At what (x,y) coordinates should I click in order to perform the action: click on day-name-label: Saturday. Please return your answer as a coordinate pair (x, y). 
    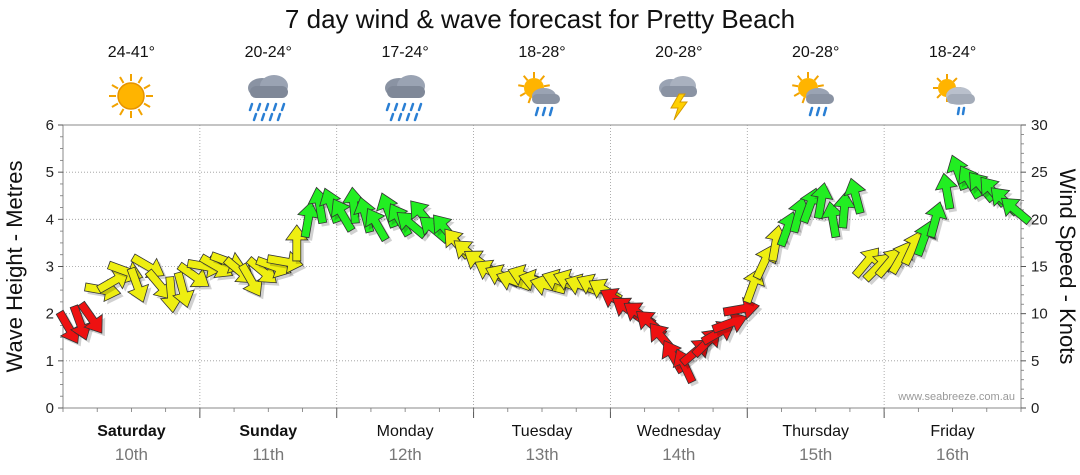
    Looking at the image, I should click on (131, 431).